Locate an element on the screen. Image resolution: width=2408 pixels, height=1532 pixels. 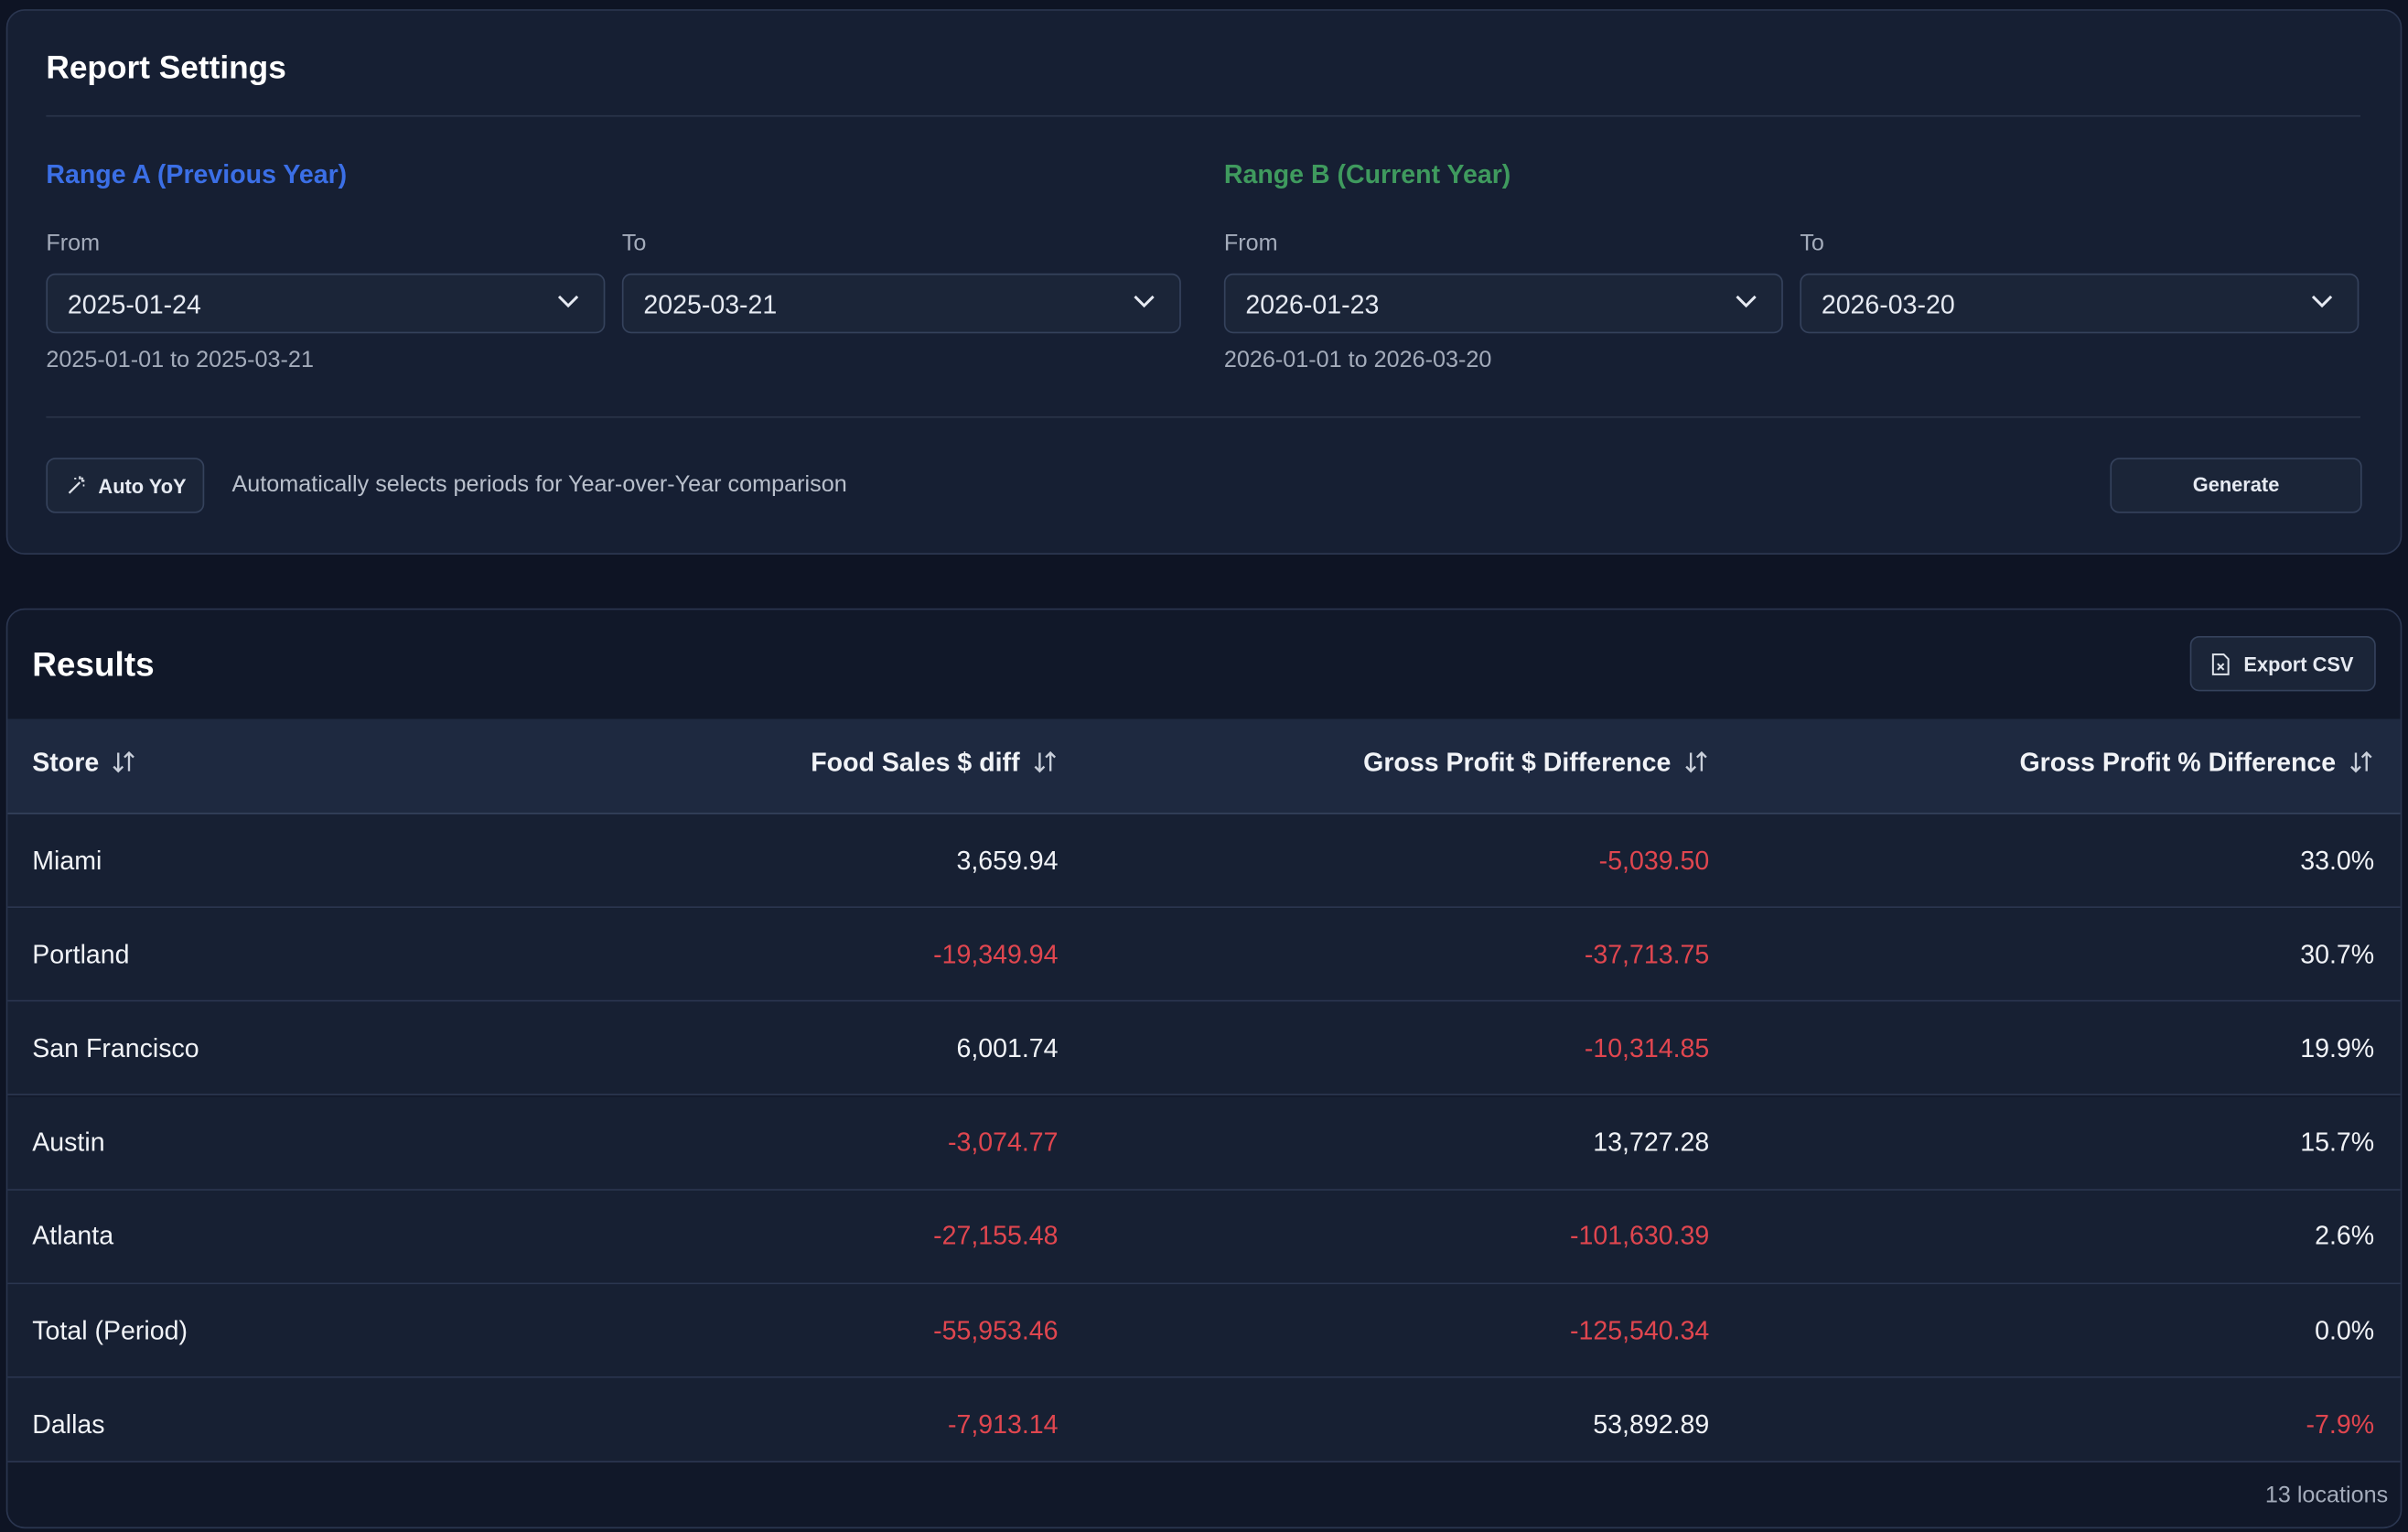
value-cell: -37,713.75 is located at coordinates (1647, 954).